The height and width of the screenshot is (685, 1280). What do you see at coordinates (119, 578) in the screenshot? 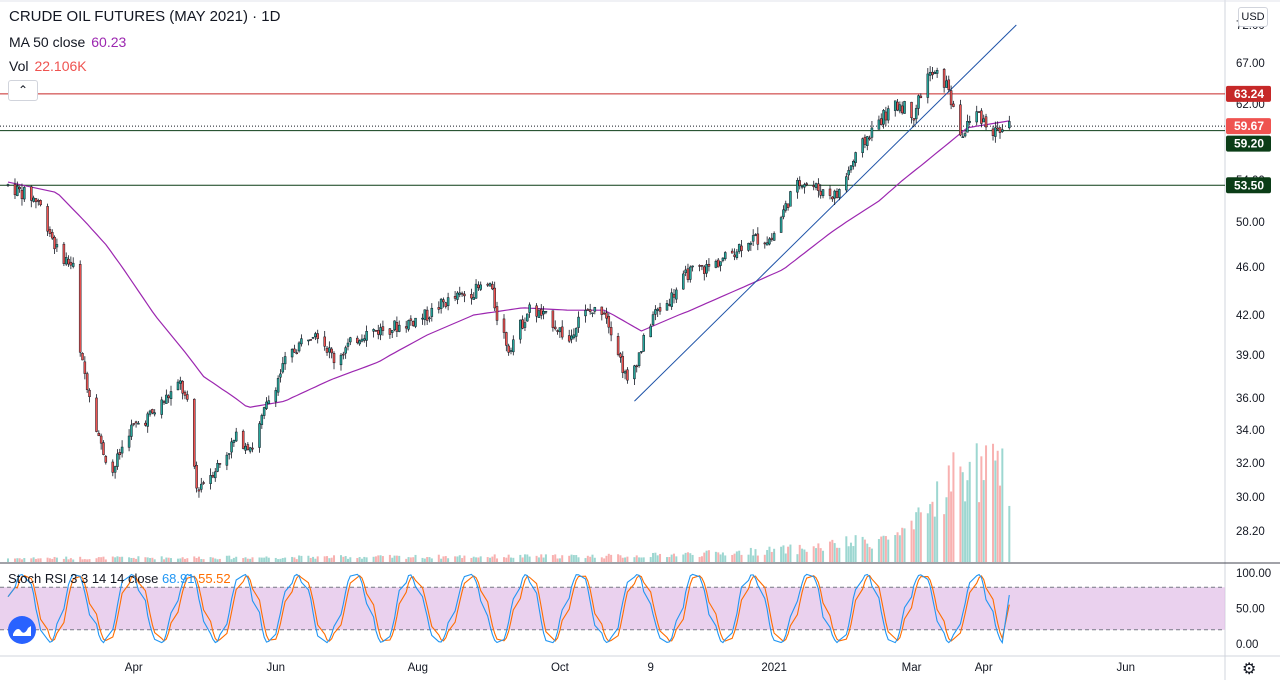
I see `stoch-rsi-legend: Stoch RSI 3 3 14 14 close 68.91 55.52` at bounding box center [119, 578].